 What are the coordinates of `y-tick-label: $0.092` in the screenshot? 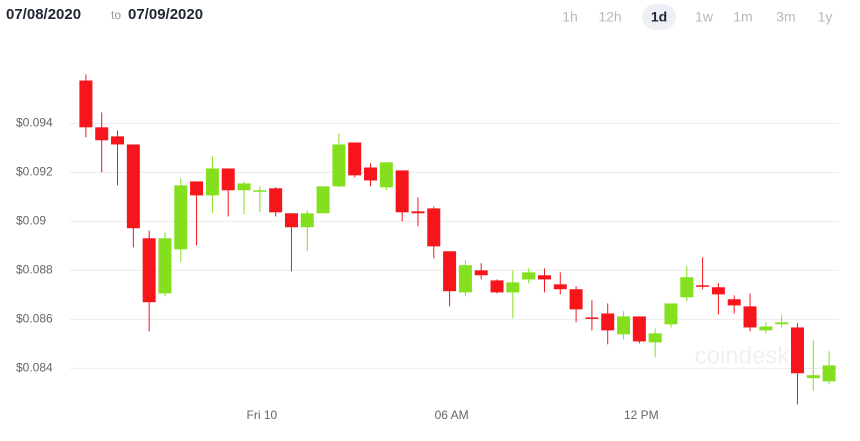 It's located at (34, 172).